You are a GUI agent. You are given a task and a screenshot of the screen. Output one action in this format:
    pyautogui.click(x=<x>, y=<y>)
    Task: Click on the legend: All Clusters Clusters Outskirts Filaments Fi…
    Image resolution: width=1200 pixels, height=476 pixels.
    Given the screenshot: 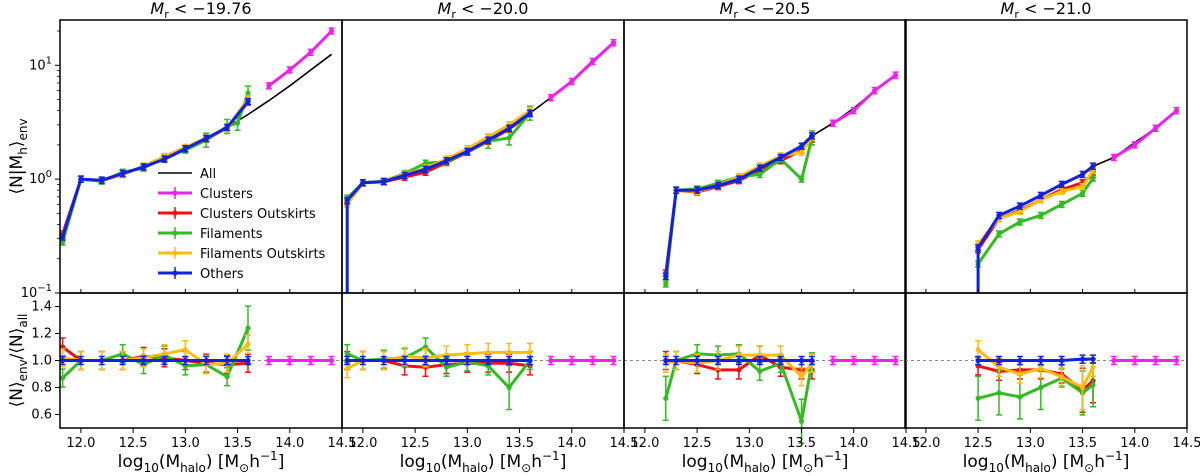 What is the action you would take?
    pyautogui.click(x=242, y=224)
    